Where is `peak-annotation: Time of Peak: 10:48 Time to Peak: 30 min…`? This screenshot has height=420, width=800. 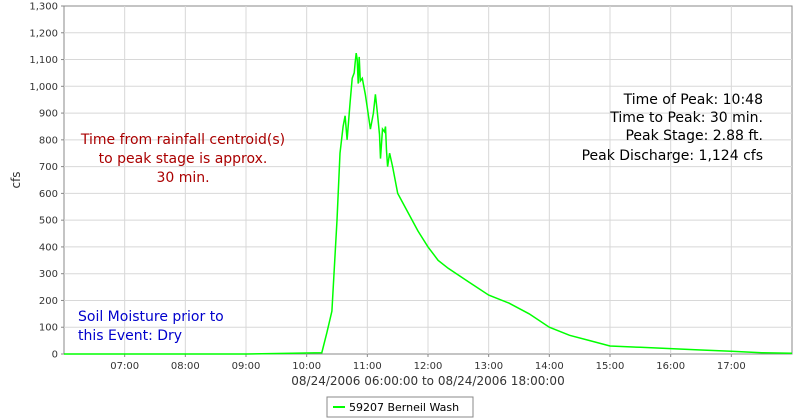
peak-annotation: Time of Peak: 10:48 Time to Peak: 30 min… is located at coordinates (672, 128).